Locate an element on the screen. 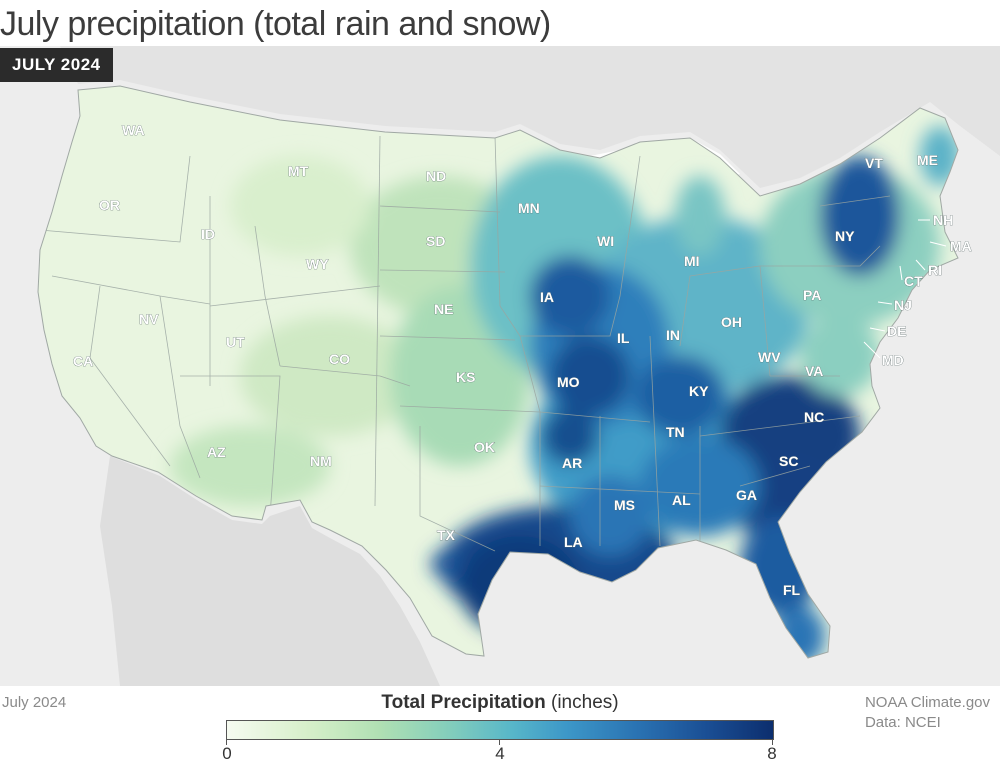  state-label-ms: MS is located at coordinates (624, 505).